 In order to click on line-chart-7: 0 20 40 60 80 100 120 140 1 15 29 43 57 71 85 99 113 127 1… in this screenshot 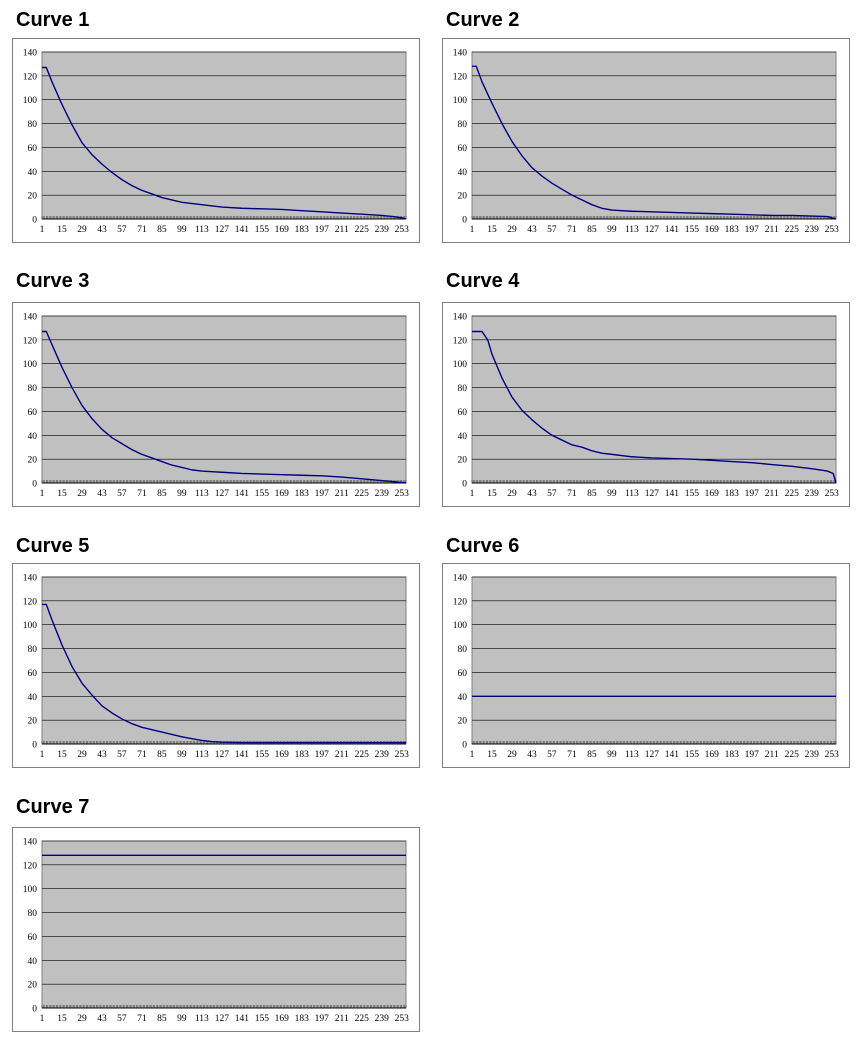, I will do `click(216, 929)`.